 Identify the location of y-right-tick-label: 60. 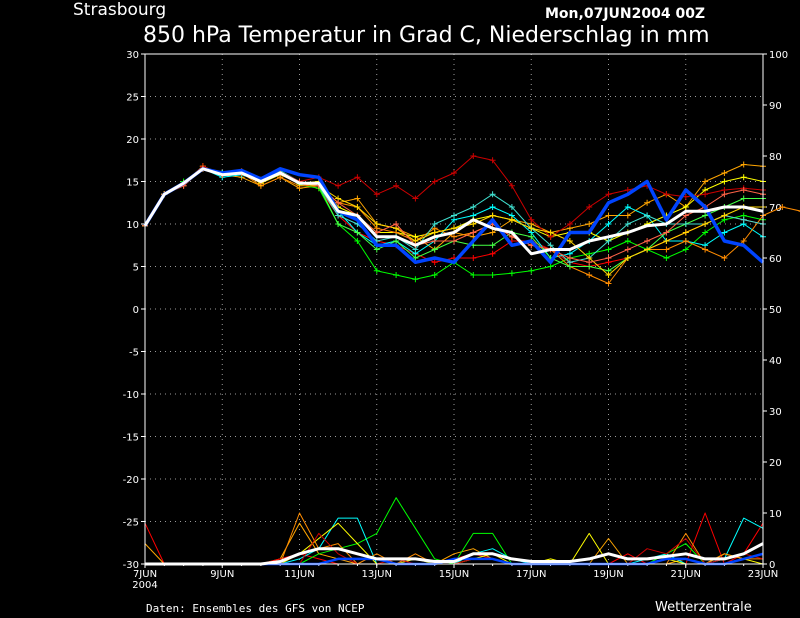
(775, 259).